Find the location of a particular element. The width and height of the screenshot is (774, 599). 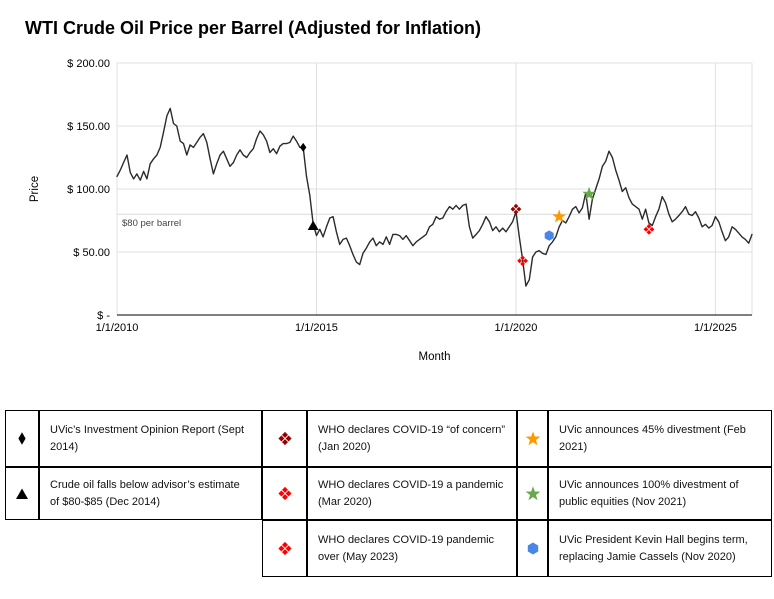

dark-red-diamond-cluster-icon is located at coordinates (284, 438).